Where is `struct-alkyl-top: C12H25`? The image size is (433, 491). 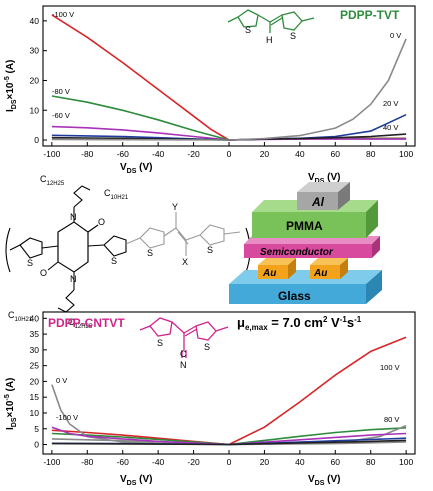 struct-alkyl-top: C12H25 is located at coordinates (52, 180).